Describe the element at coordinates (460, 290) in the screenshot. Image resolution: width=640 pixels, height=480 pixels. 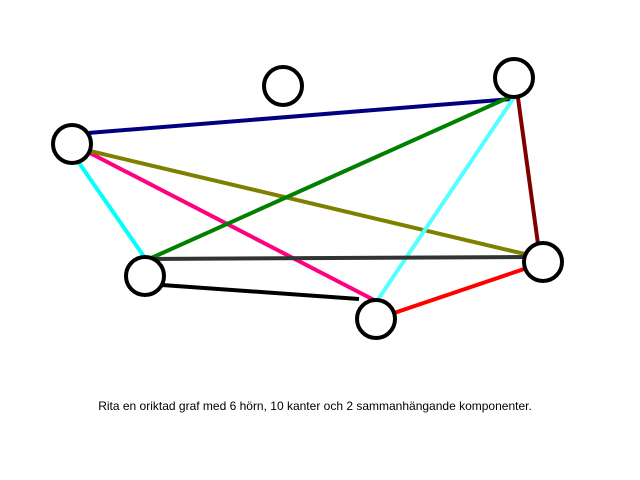
I see `edge-v5-v6` at that location.